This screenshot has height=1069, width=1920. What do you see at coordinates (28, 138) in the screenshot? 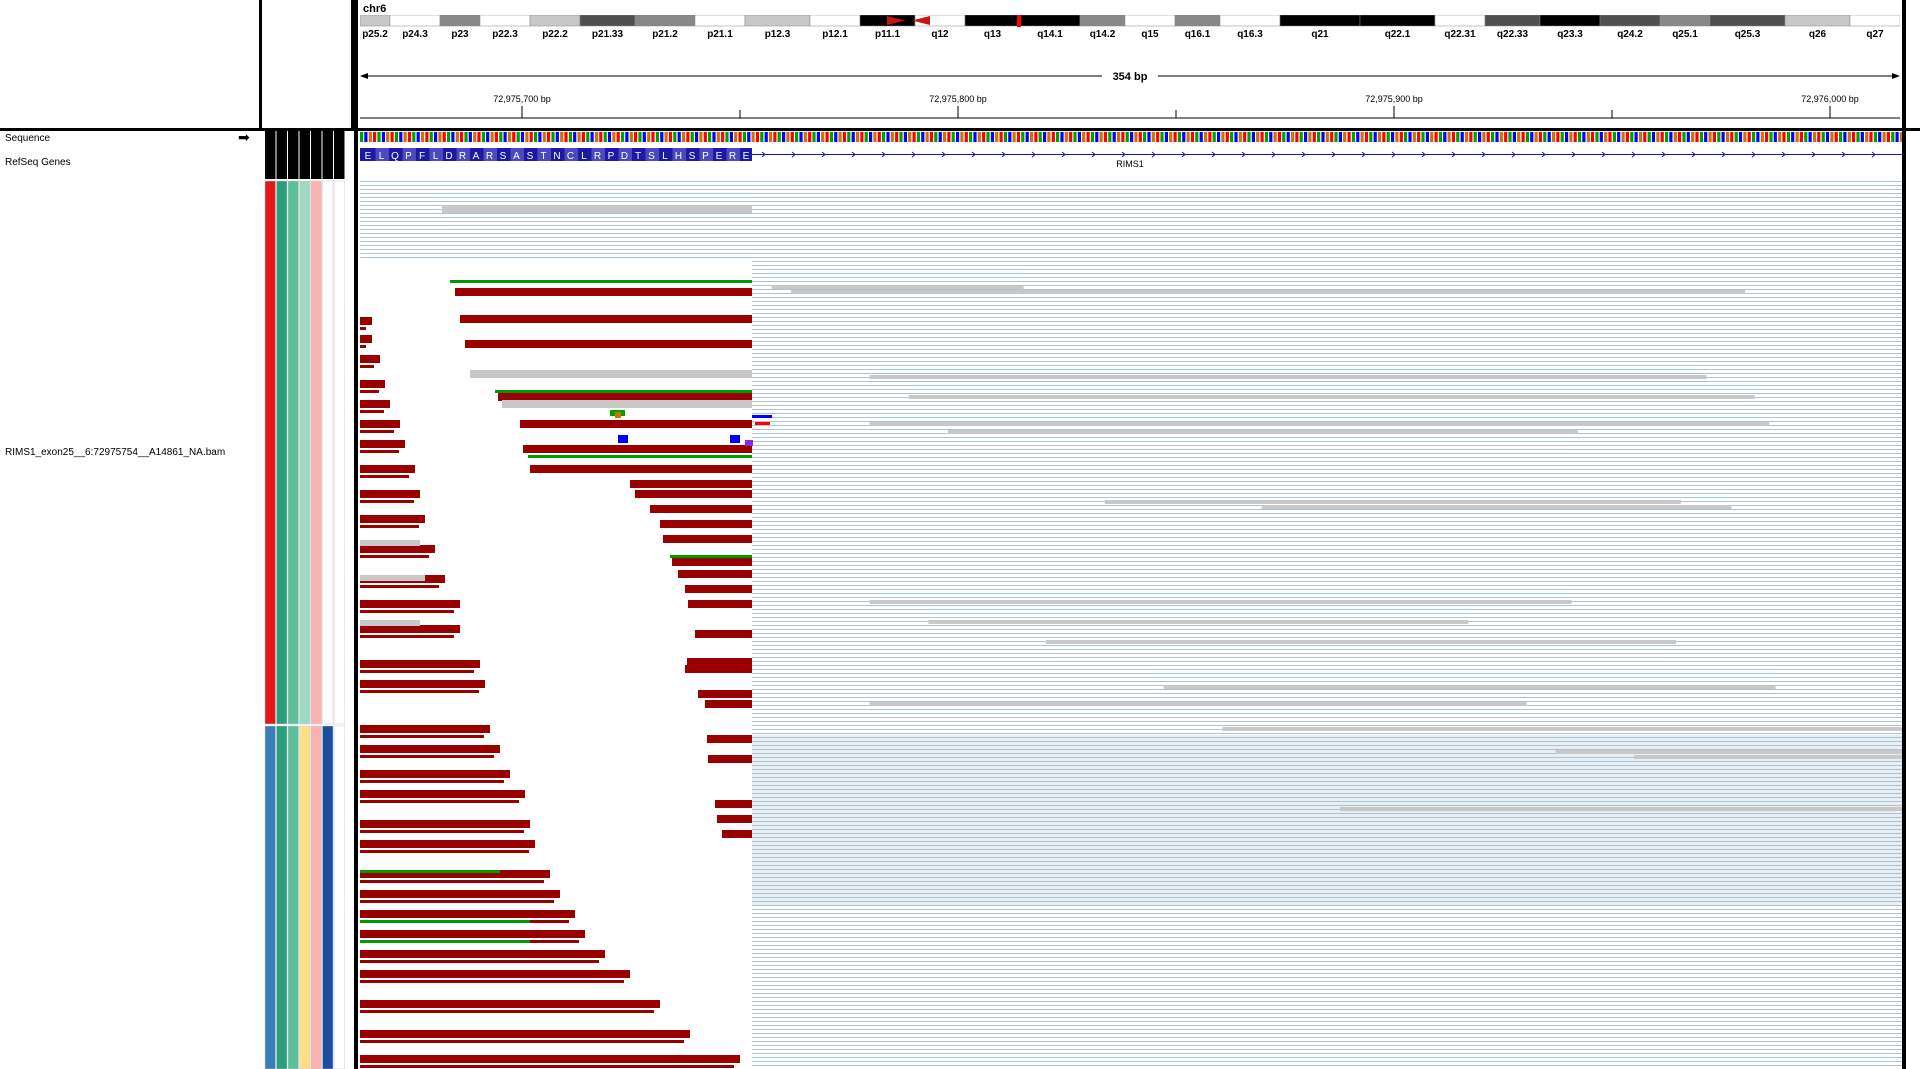
I see `sequence-track-name: Sequence` at bounding box center [28, 138].